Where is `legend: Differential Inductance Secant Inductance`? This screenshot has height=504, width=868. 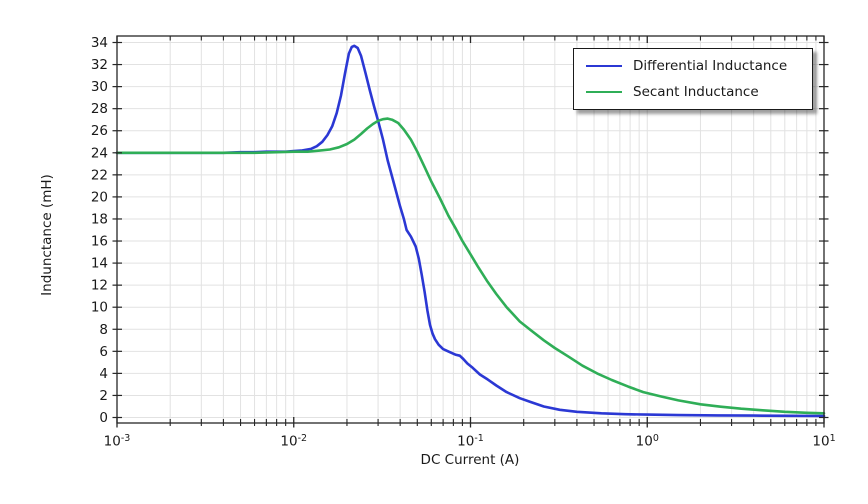 legend: Differential Inductance Secant Inductance is located at coordinates (693, 79).